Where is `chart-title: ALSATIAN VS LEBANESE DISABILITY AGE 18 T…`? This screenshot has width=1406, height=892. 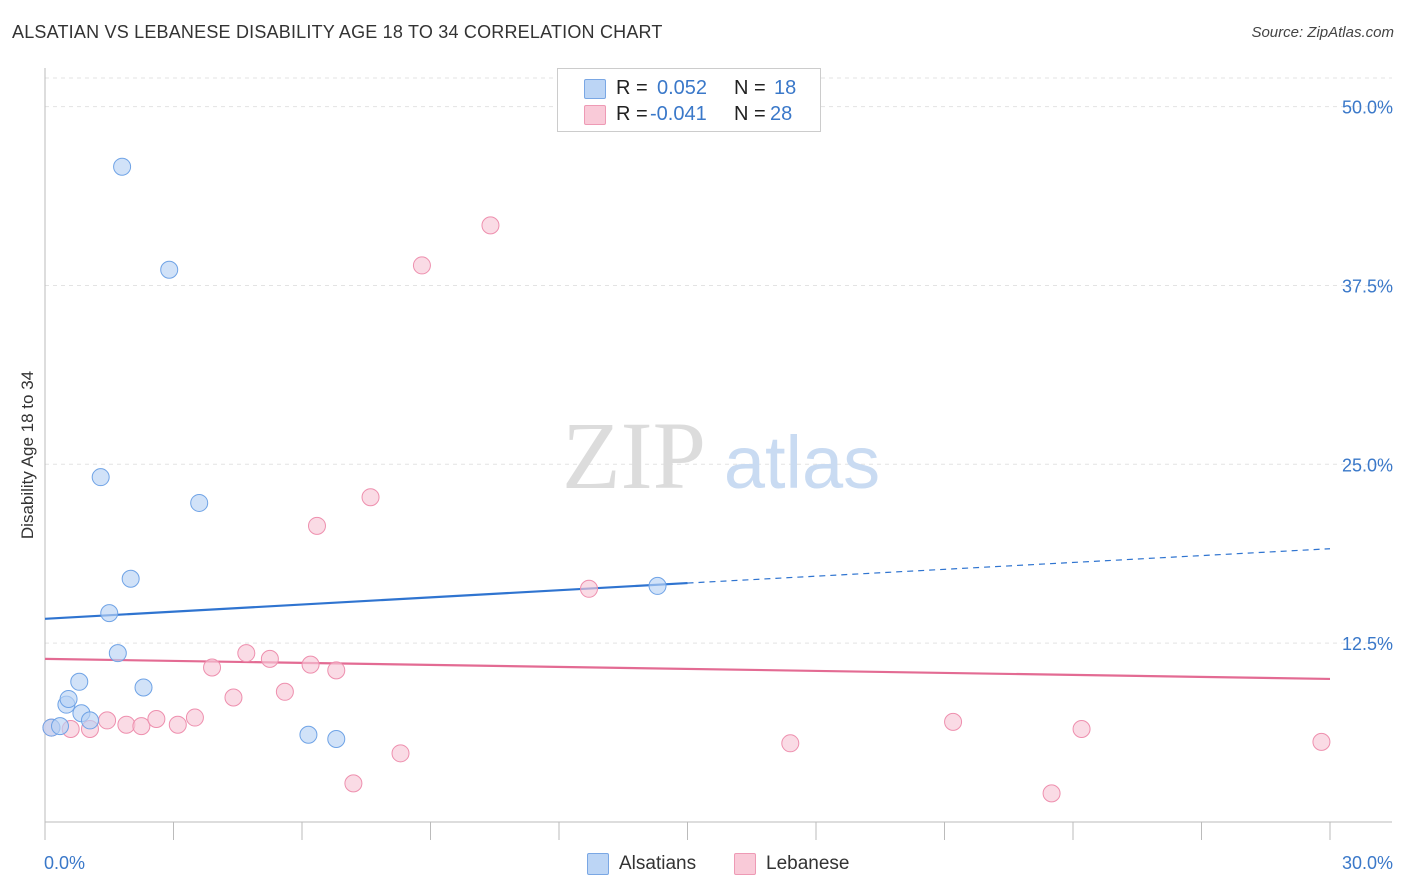
chart-title: ALSATIAN VS LEBANESE DISABILITY AGE 18 T… is located at coordinates (337, 32).